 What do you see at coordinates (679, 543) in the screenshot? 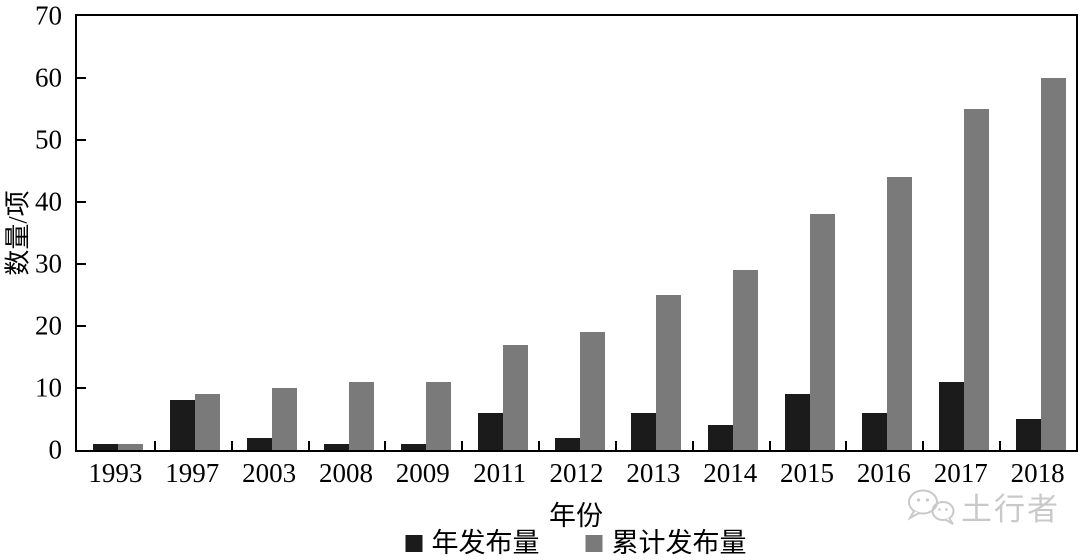
I see `legend-label-cumulative: 累计发布量` at bounding box center [679, 543].